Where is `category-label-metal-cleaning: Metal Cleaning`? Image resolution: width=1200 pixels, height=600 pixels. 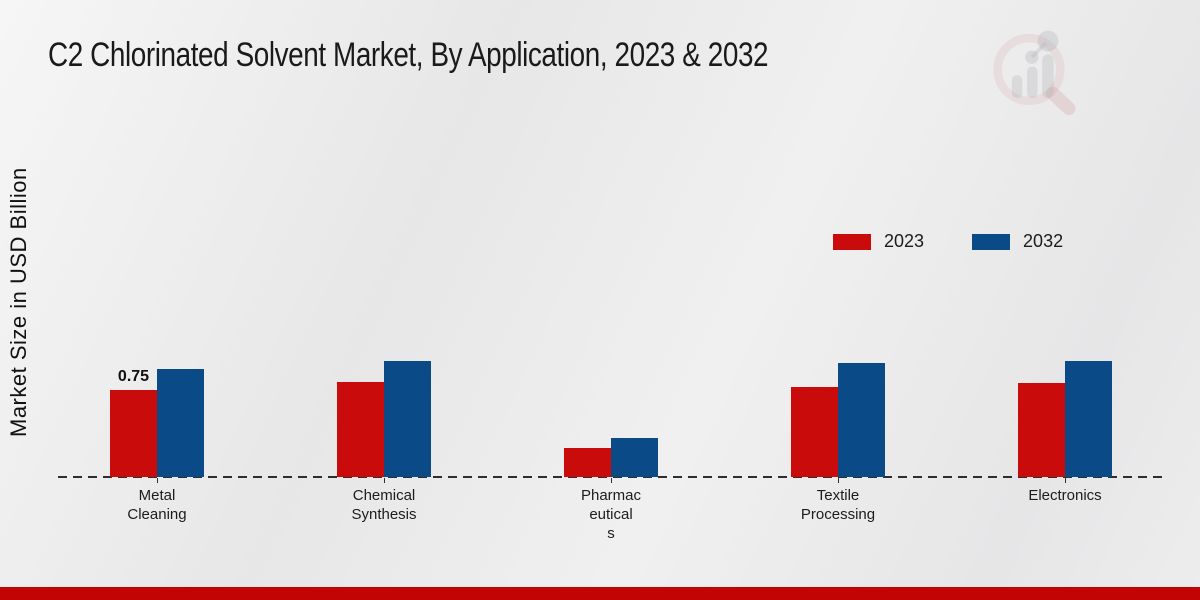
category-label-metal-cleaning: Metal Cleaning is located at coordinates (157, 505).